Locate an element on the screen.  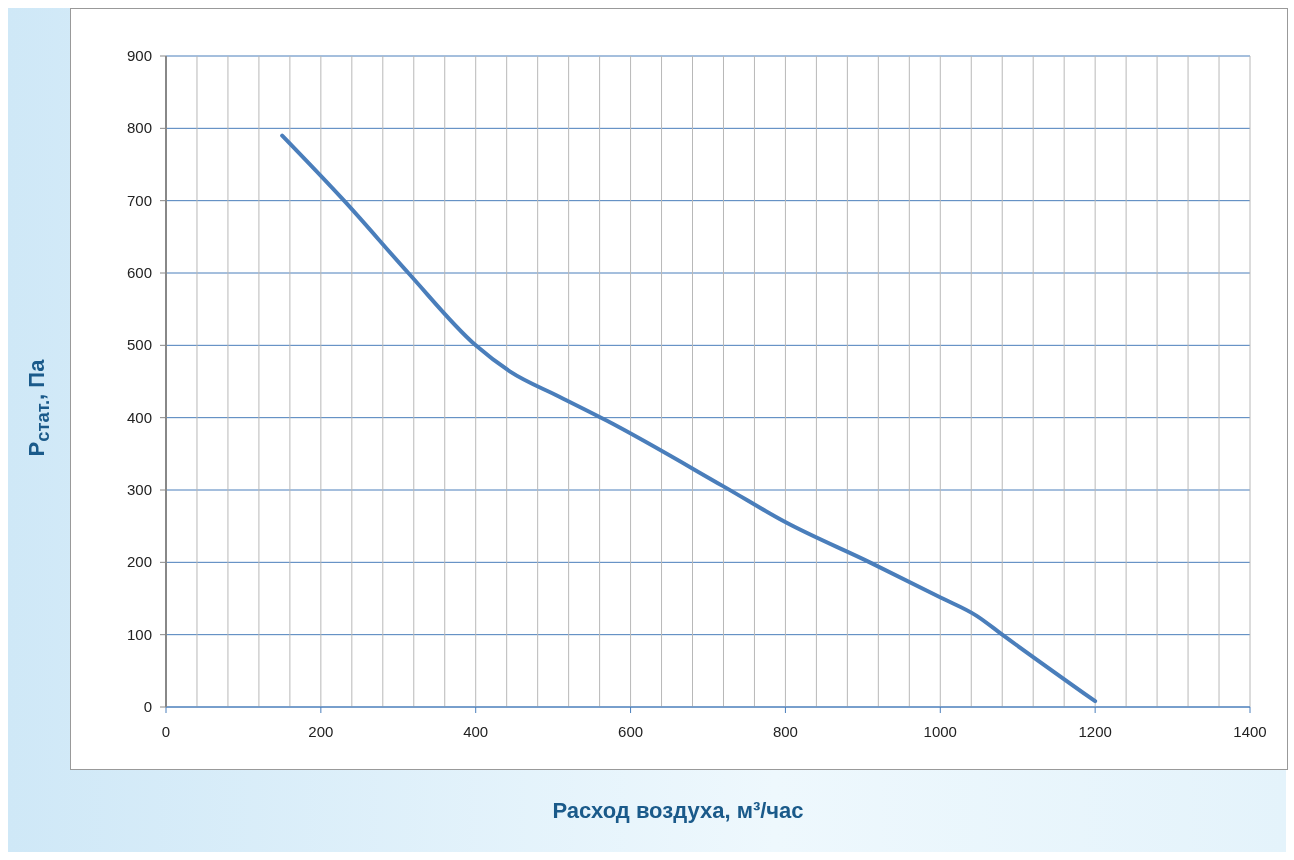
x-tick-label: 600 is located at coordinates (631, 731).